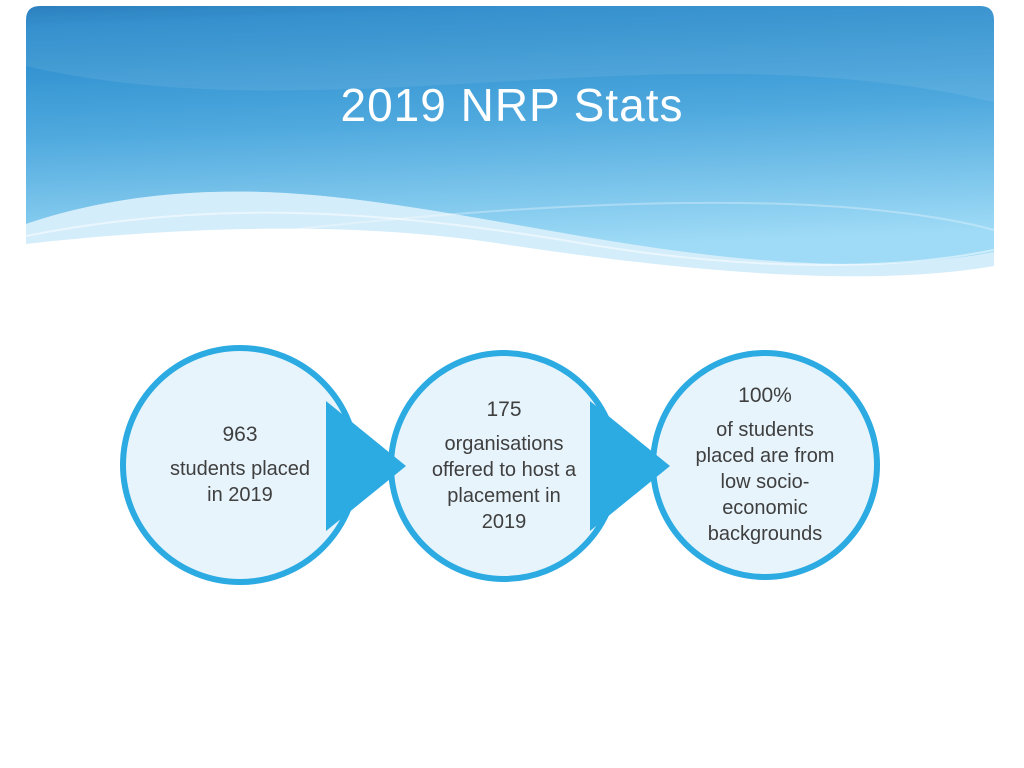  I want to click on stat-value: 100%, so click(765, 396).